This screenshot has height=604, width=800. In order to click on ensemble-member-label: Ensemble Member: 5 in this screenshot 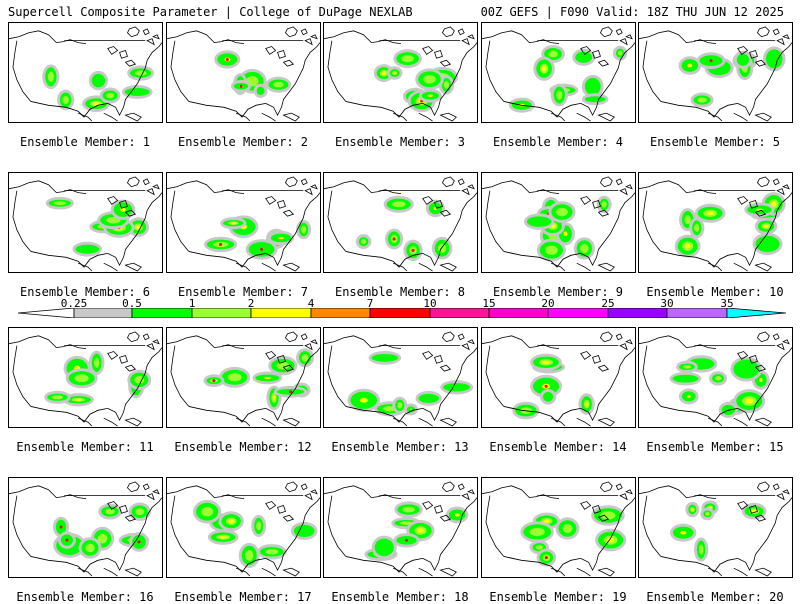, I will do `click(715, 142)`.